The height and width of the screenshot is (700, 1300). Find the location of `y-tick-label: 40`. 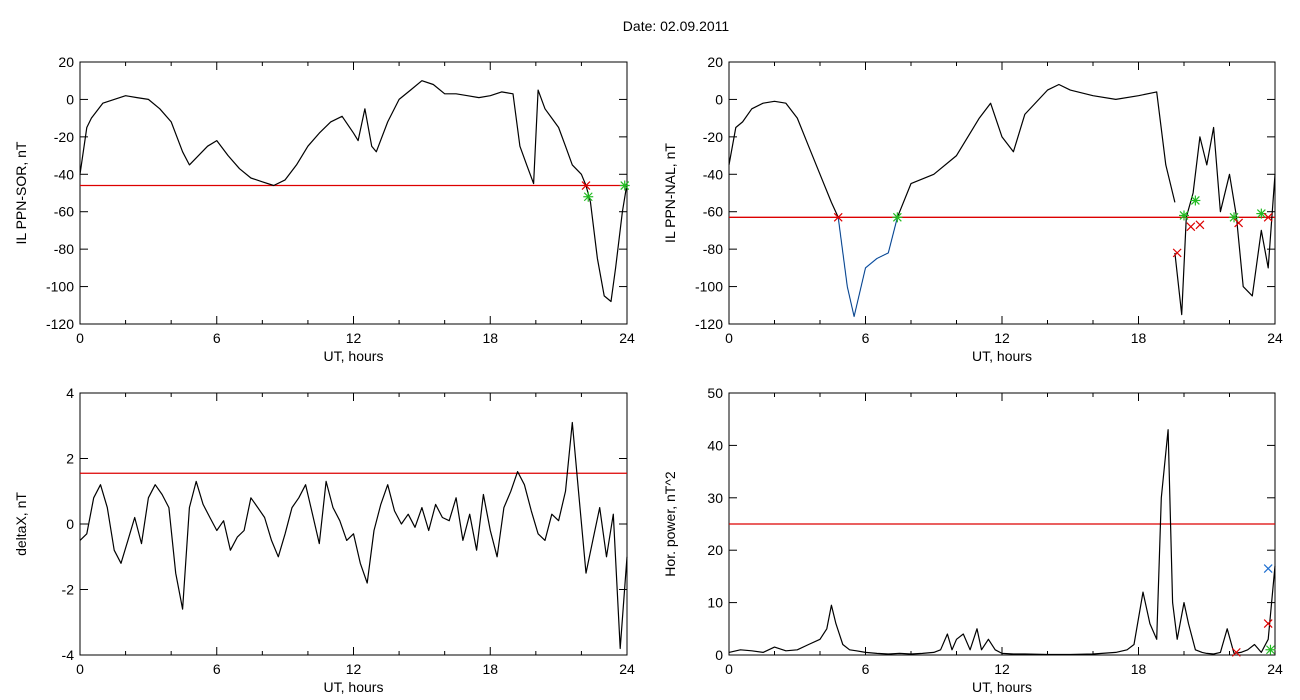

y-tick-label: 40 is located at coordinates (715, 445).